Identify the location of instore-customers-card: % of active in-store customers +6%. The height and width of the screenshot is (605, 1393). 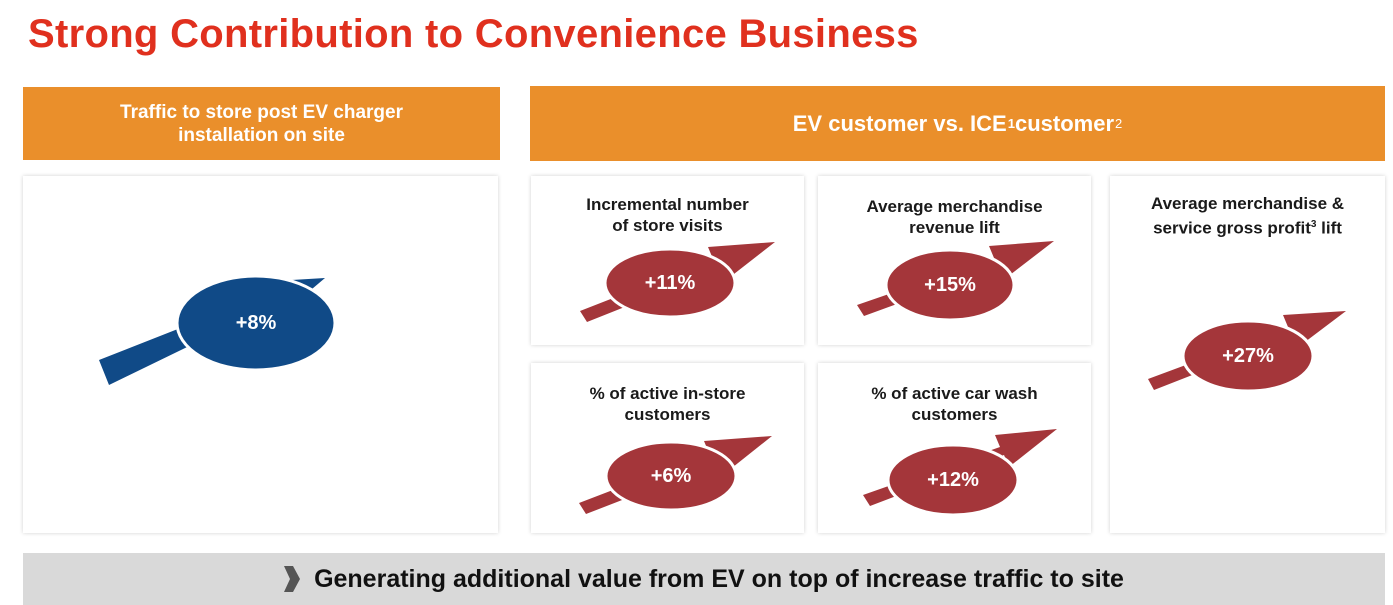
(667, 448).